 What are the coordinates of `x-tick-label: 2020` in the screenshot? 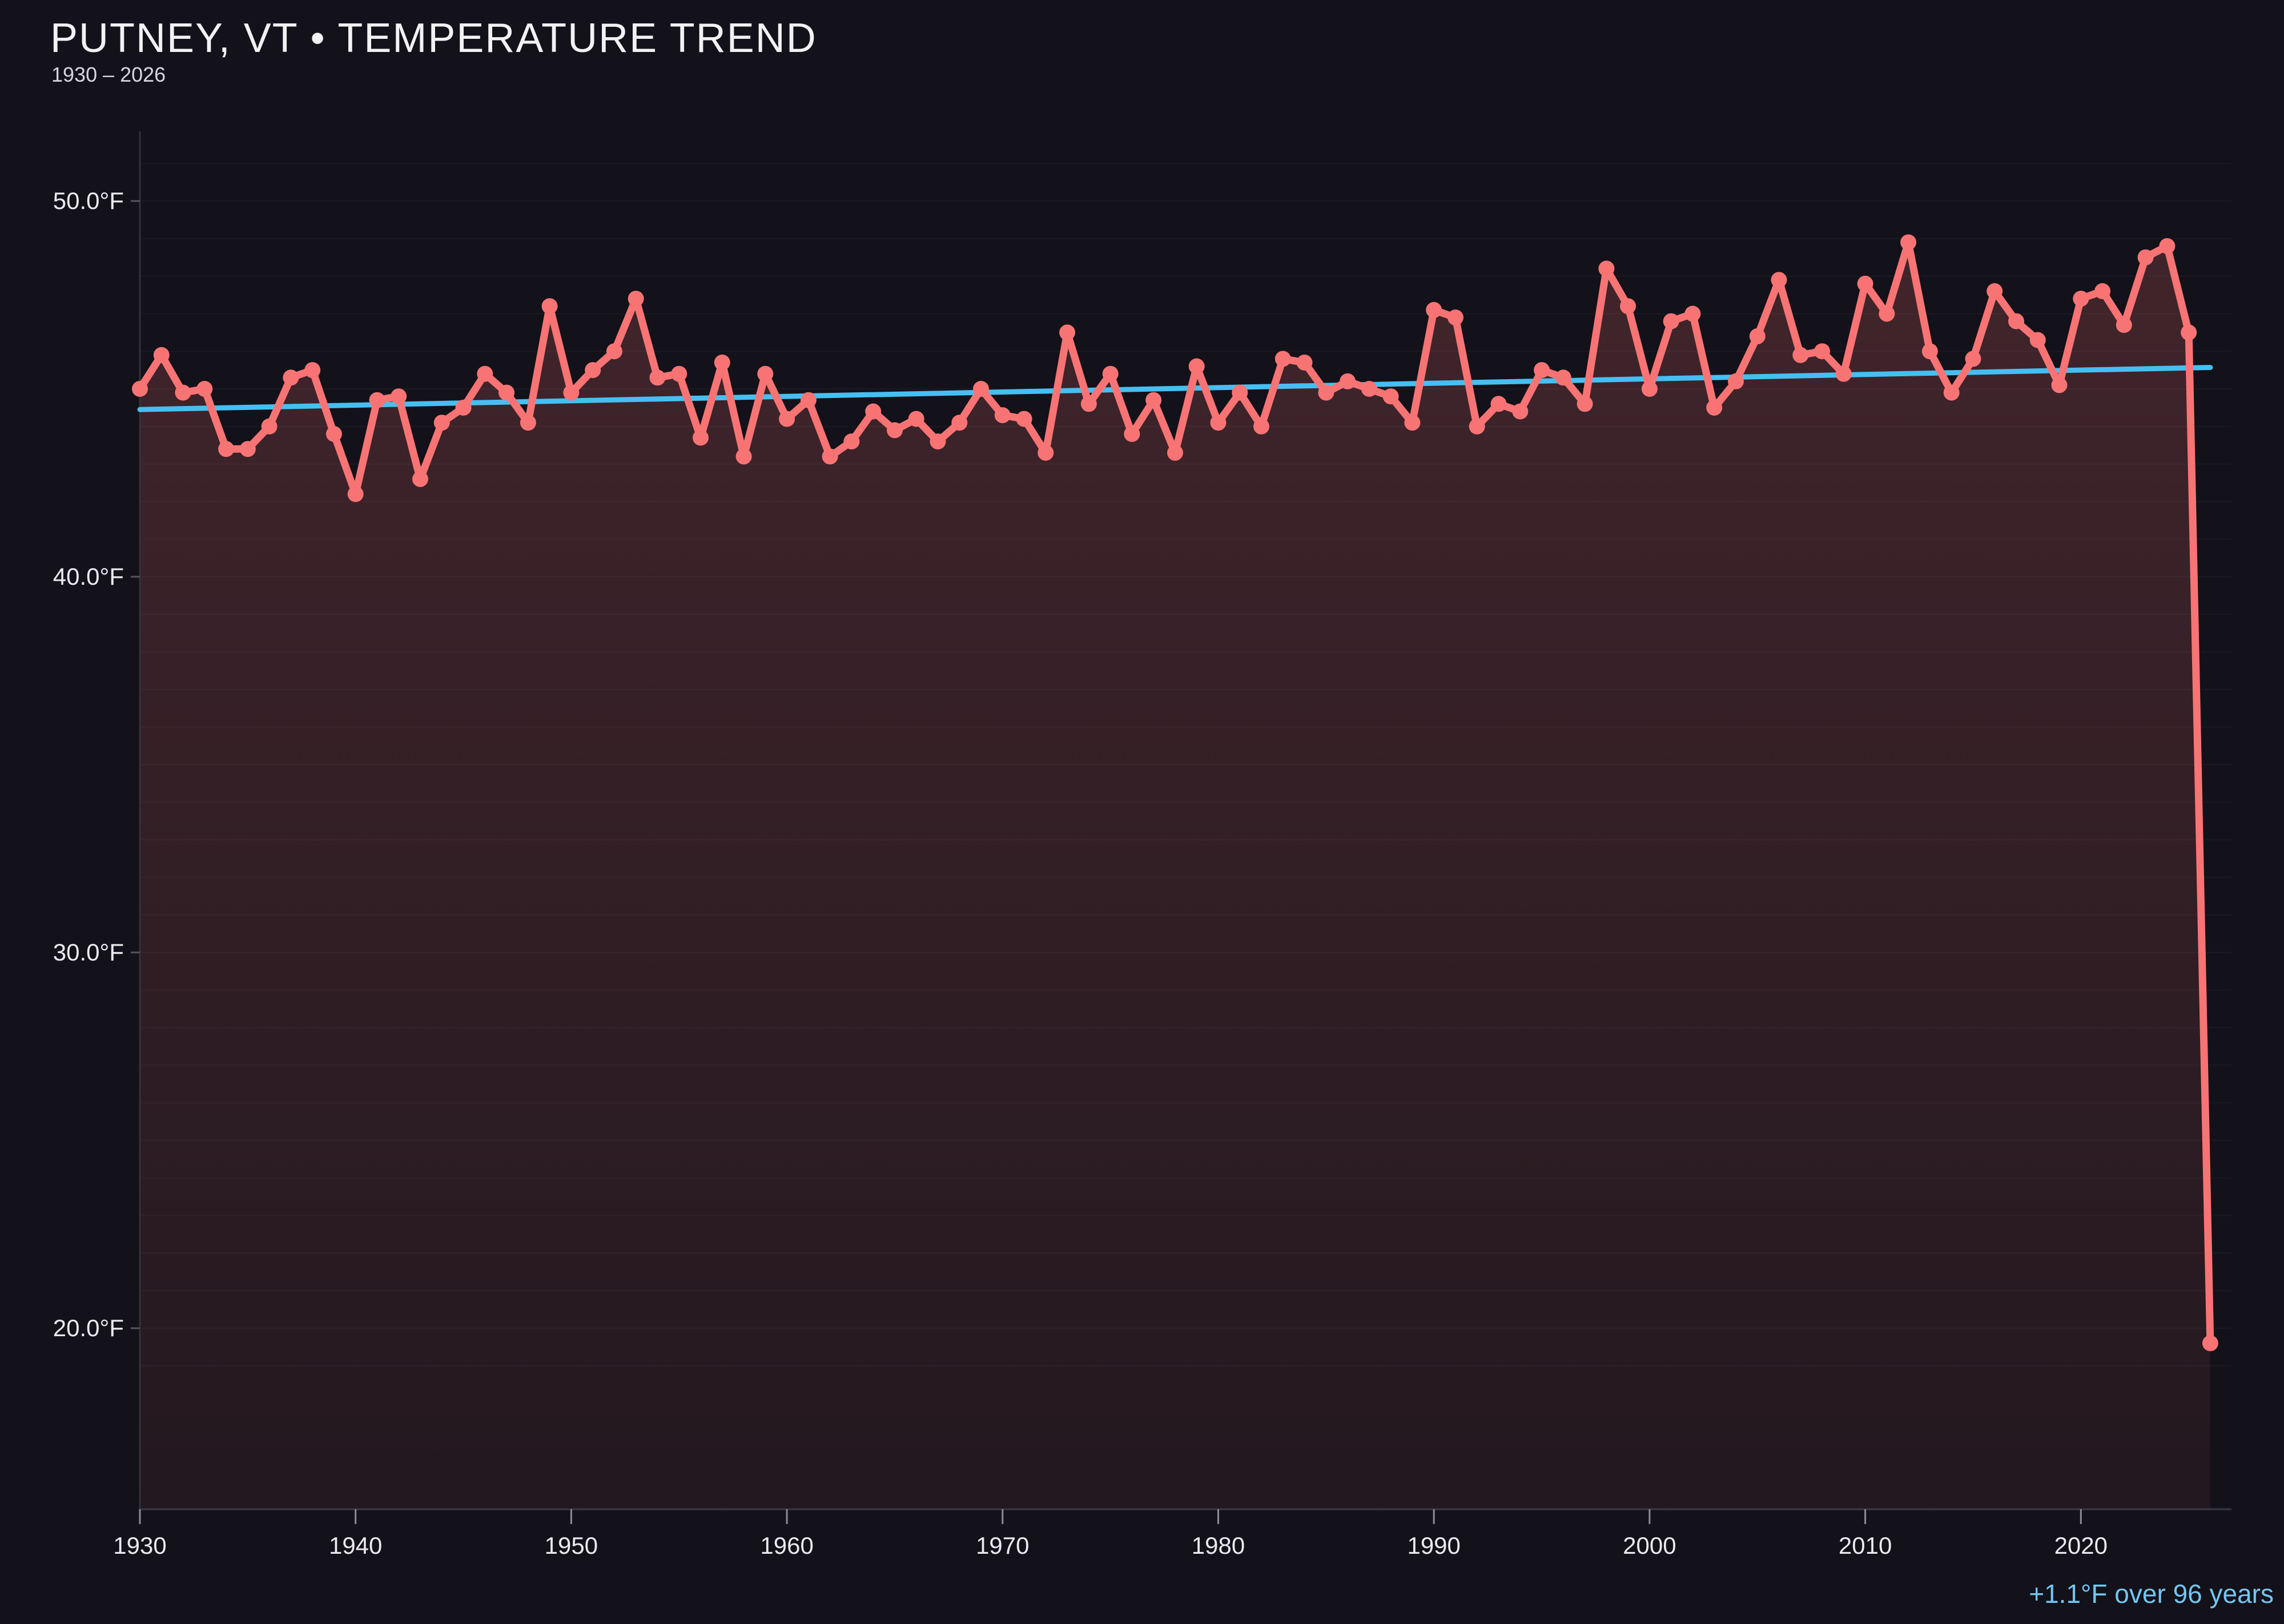 It's located at (2081, 1545).